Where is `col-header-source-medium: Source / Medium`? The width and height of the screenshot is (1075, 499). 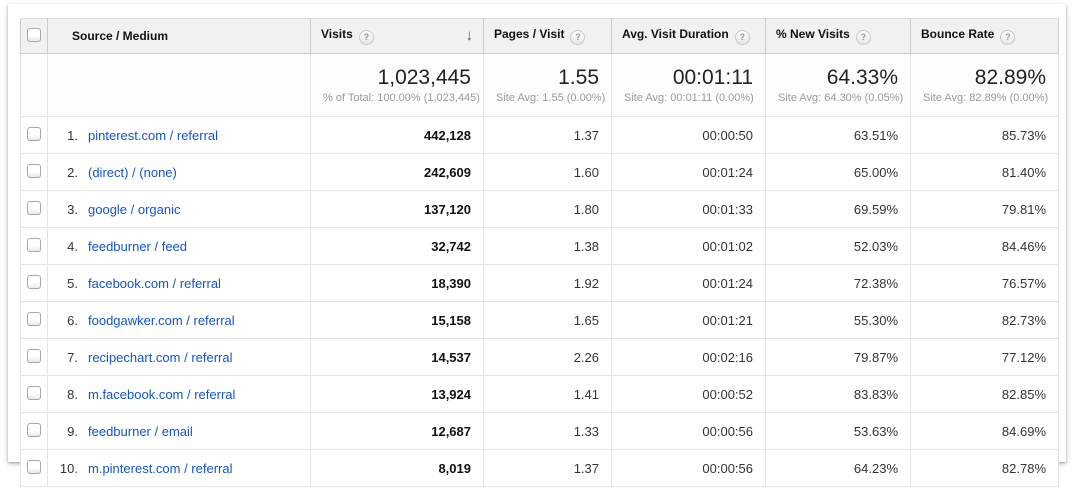
col-header-source-medium: Source / Medium is located at coordinates (179, 36).